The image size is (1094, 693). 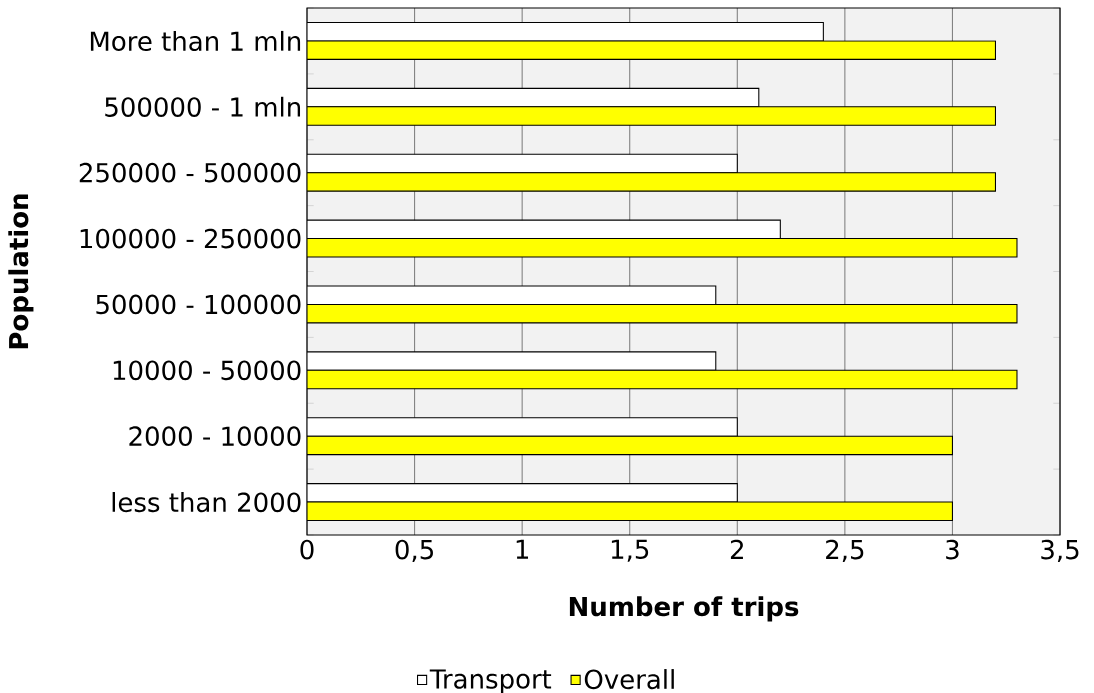 What do you see at coordinates (307, 549) in the screenshot?
I see `x-tick-label: 0` at bounding box center [307, 549].